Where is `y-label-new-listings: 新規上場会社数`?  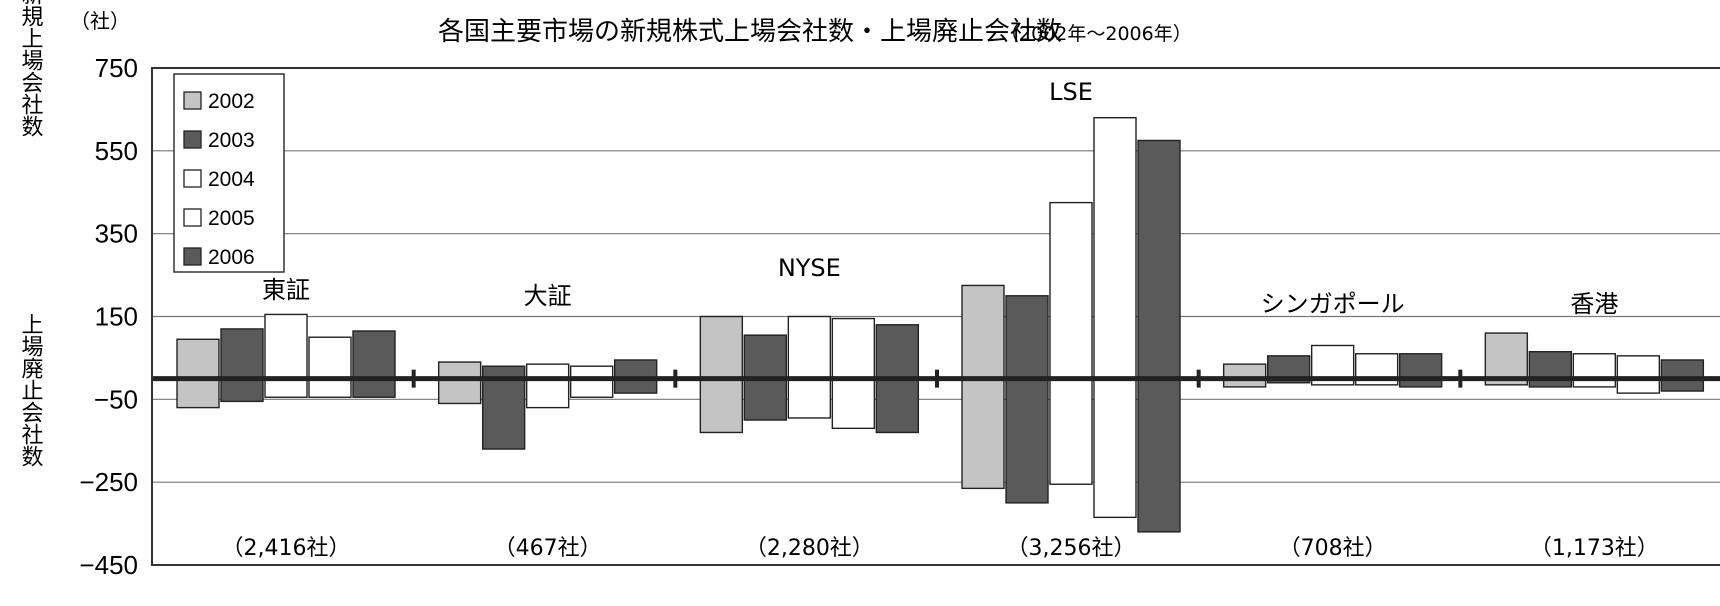
y-label-new-listings: 新規上場会社数 is located at coordinates (31, 68).